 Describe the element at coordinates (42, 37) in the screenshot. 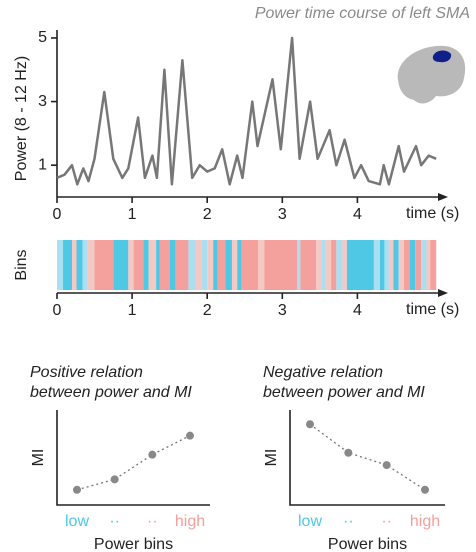

I see `y-tick-label: 5` at that location.